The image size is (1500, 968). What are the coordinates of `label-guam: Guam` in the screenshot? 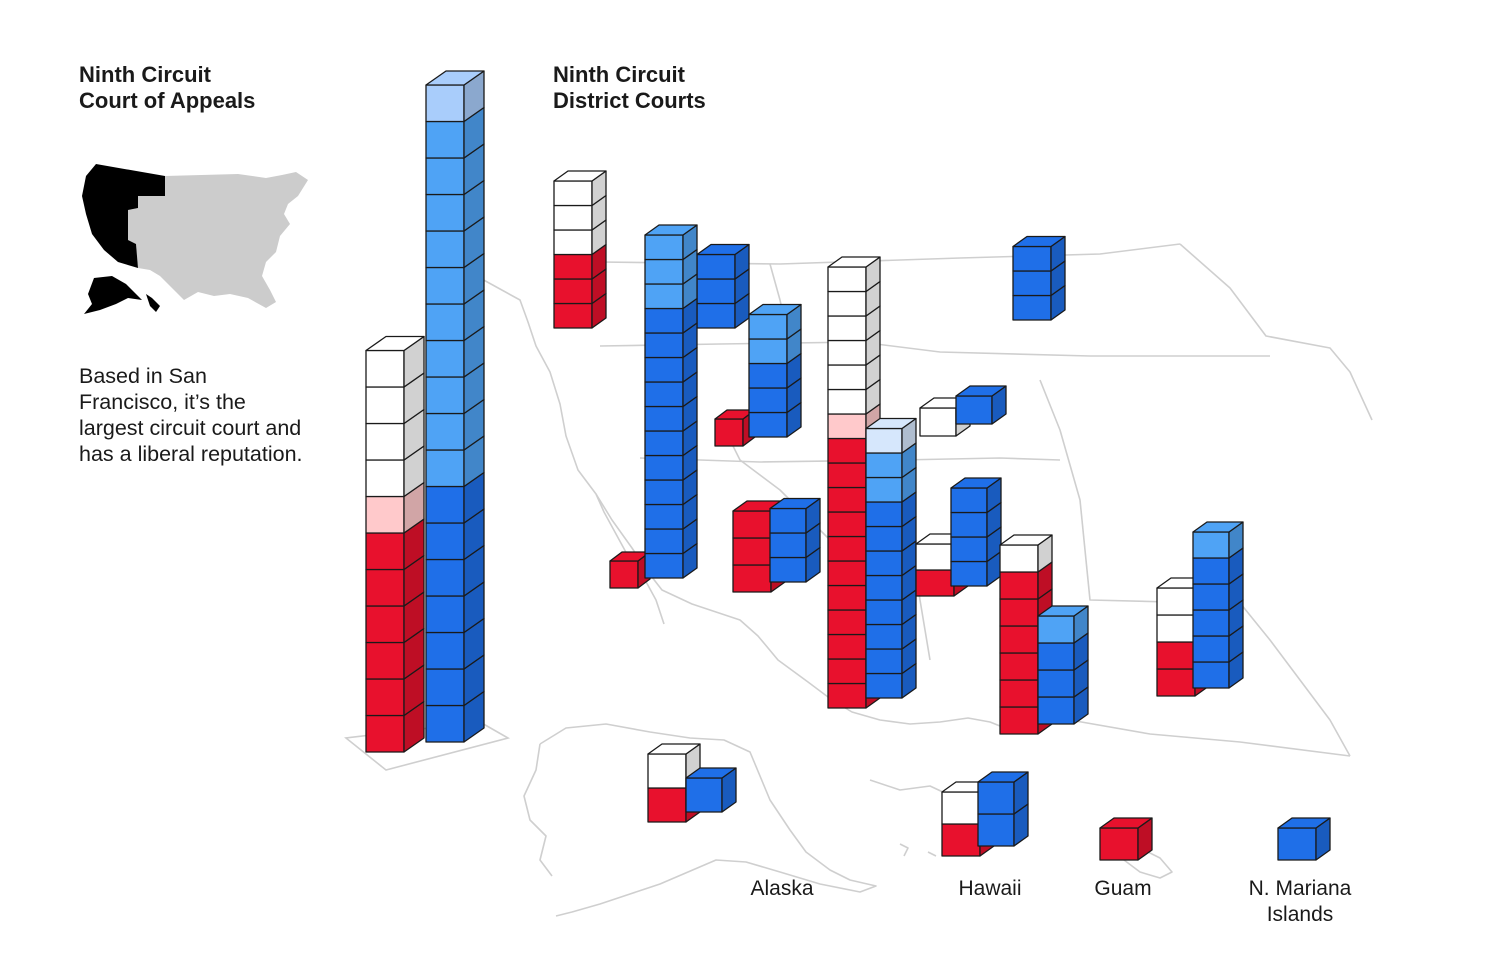 It's located at (1123, 888).